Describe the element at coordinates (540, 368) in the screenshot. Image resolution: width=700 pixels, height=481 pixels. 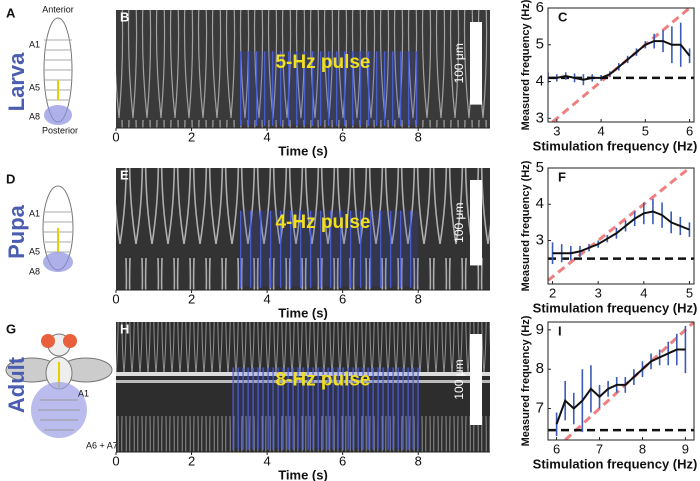
I see `y-tick-label: 8` at that location.